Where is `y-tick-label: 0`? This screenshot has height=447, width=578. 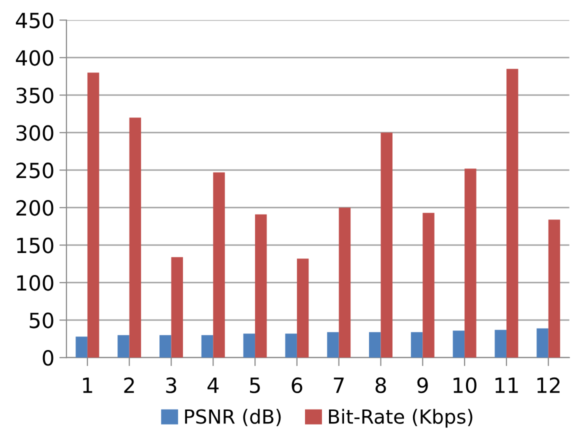 y-tick-label: 0 is located at coordinates (48, 358).